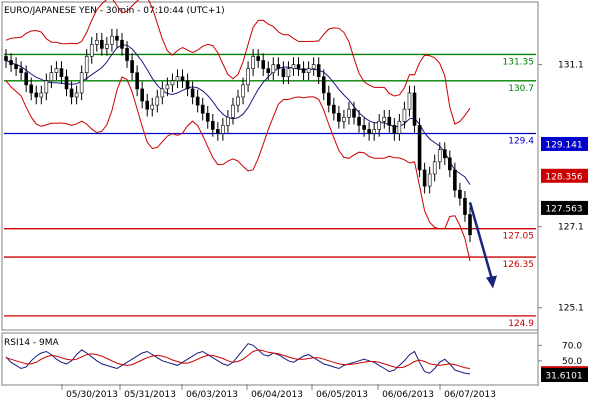 The height and width of the screenshot is (404, 590). I want to click on level-label: 127.05, so click(519, 237).